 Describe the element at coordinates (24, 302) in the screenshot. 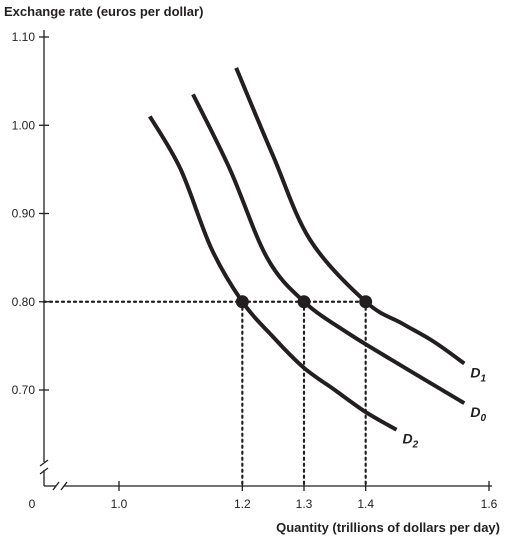

I see `y-tick-label: 0.80` at that location.